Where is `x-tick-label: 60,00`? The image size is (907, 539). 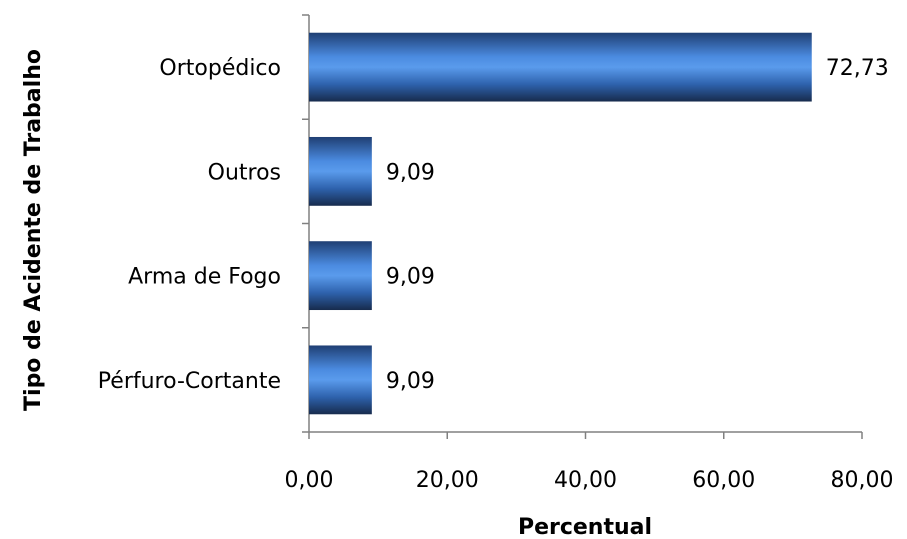
x-tick-label: 60,00 is located at coordinates (723, 480).